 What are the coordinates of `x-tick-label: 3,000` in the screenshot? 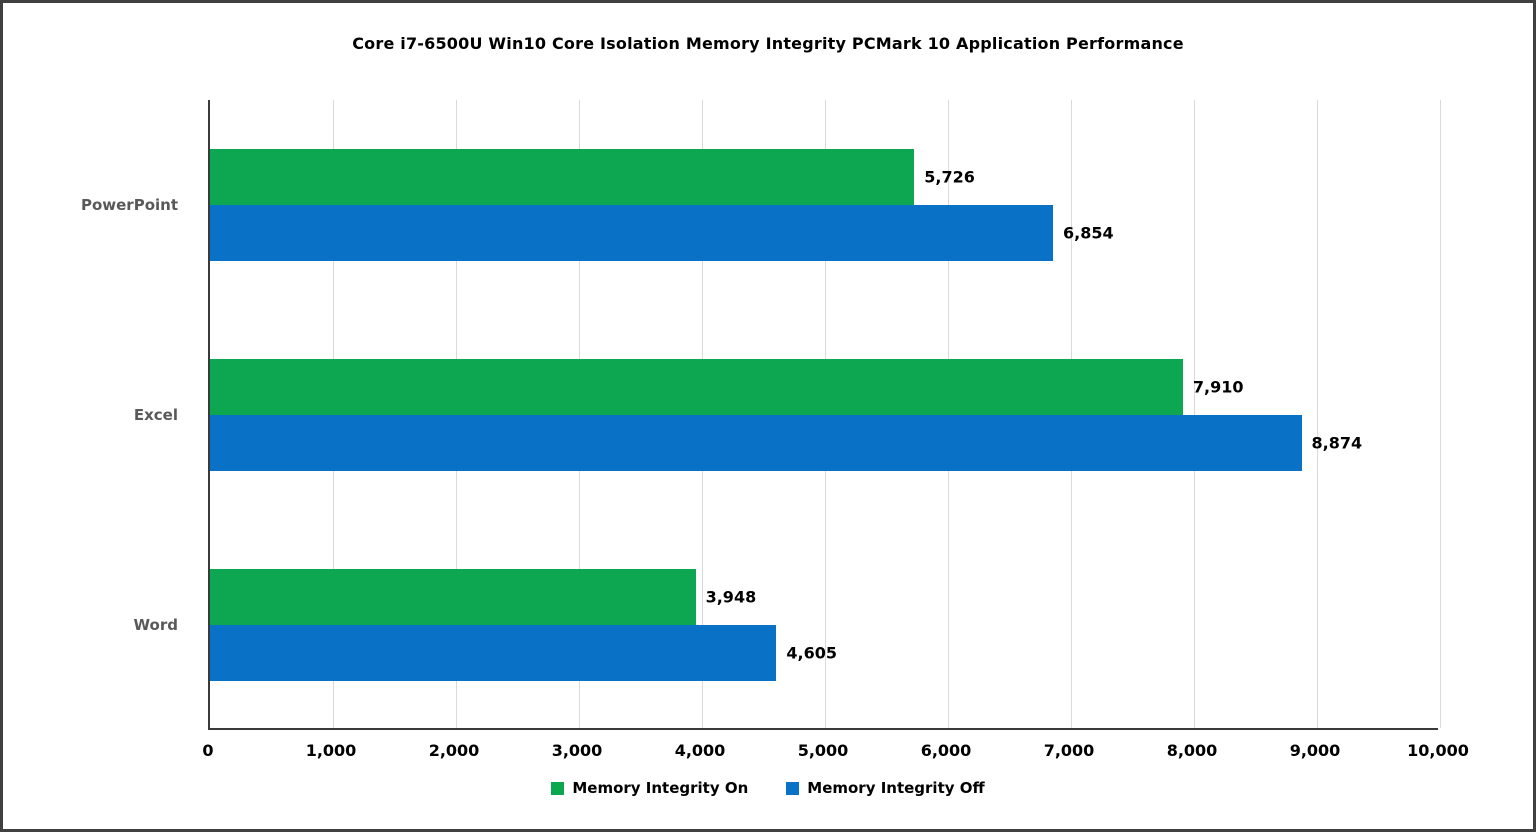 It's located at (577, 750).